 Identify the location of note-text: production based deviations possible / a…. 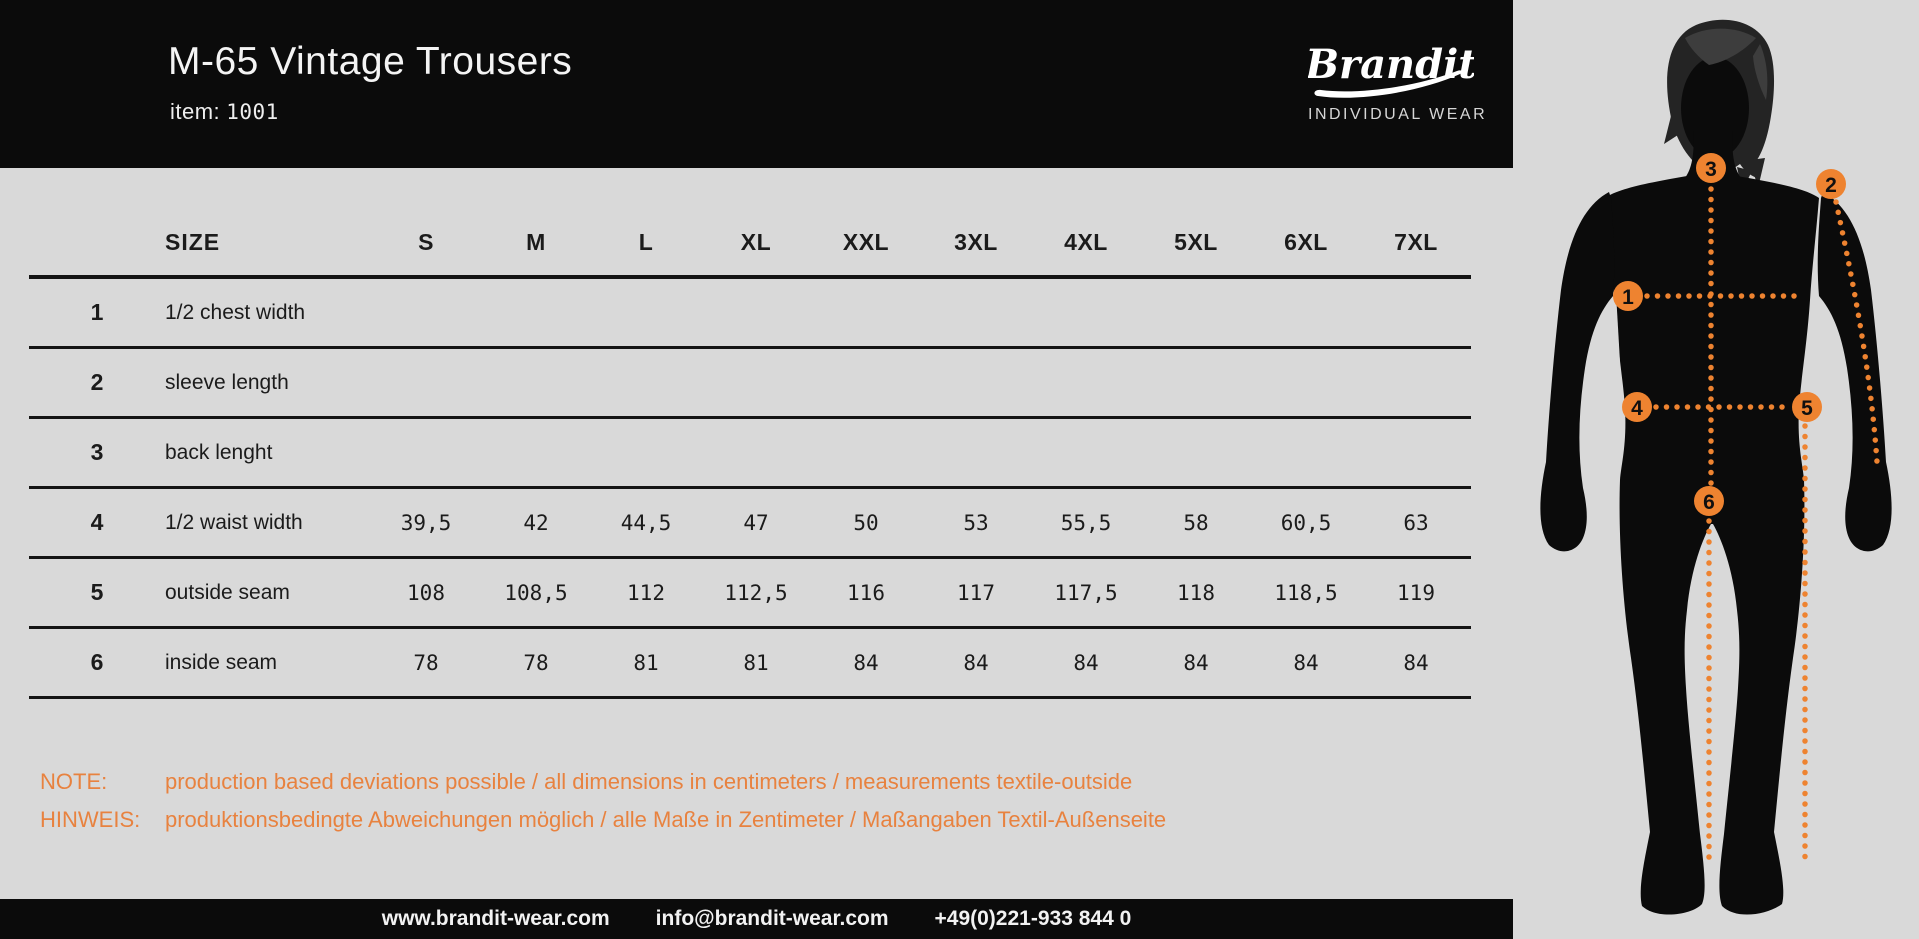
(649, 781).